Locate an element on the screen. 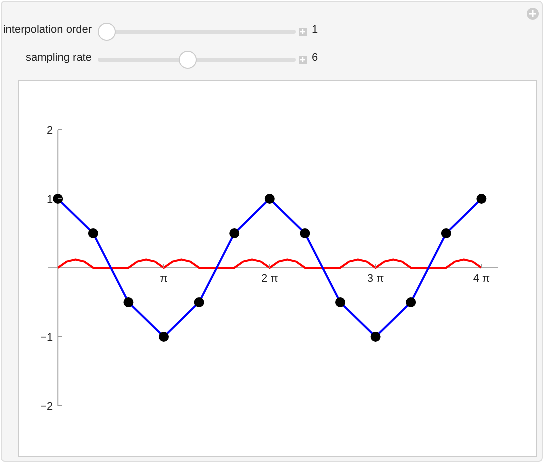 The width and height of the screenshot is (544, 463). y-tick-label: −1 is located at coordinates (47, 338).